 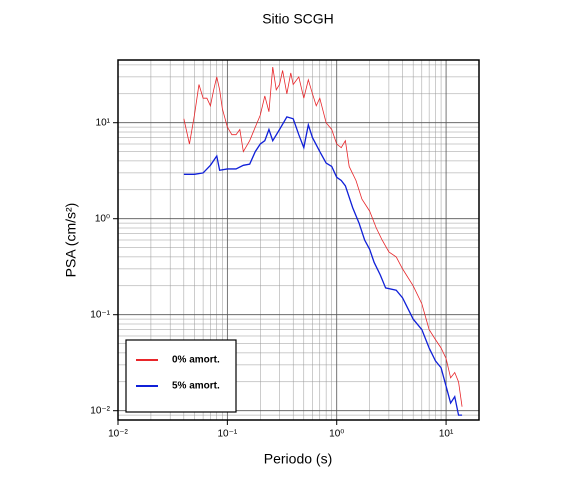 I want to click on x-axis-label: Periodo (s), so click(x=298, y=459).